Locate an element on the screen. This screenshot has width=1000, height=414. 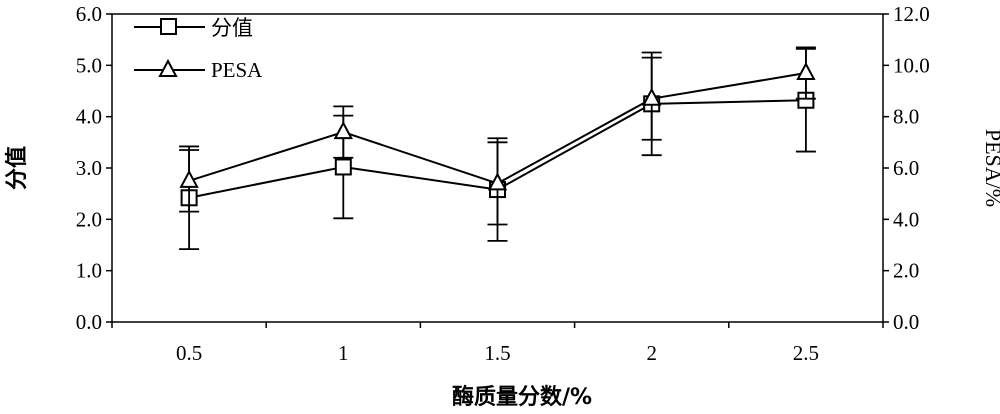
left-tick-label: 4.0 is located at coordinates (89, 117).